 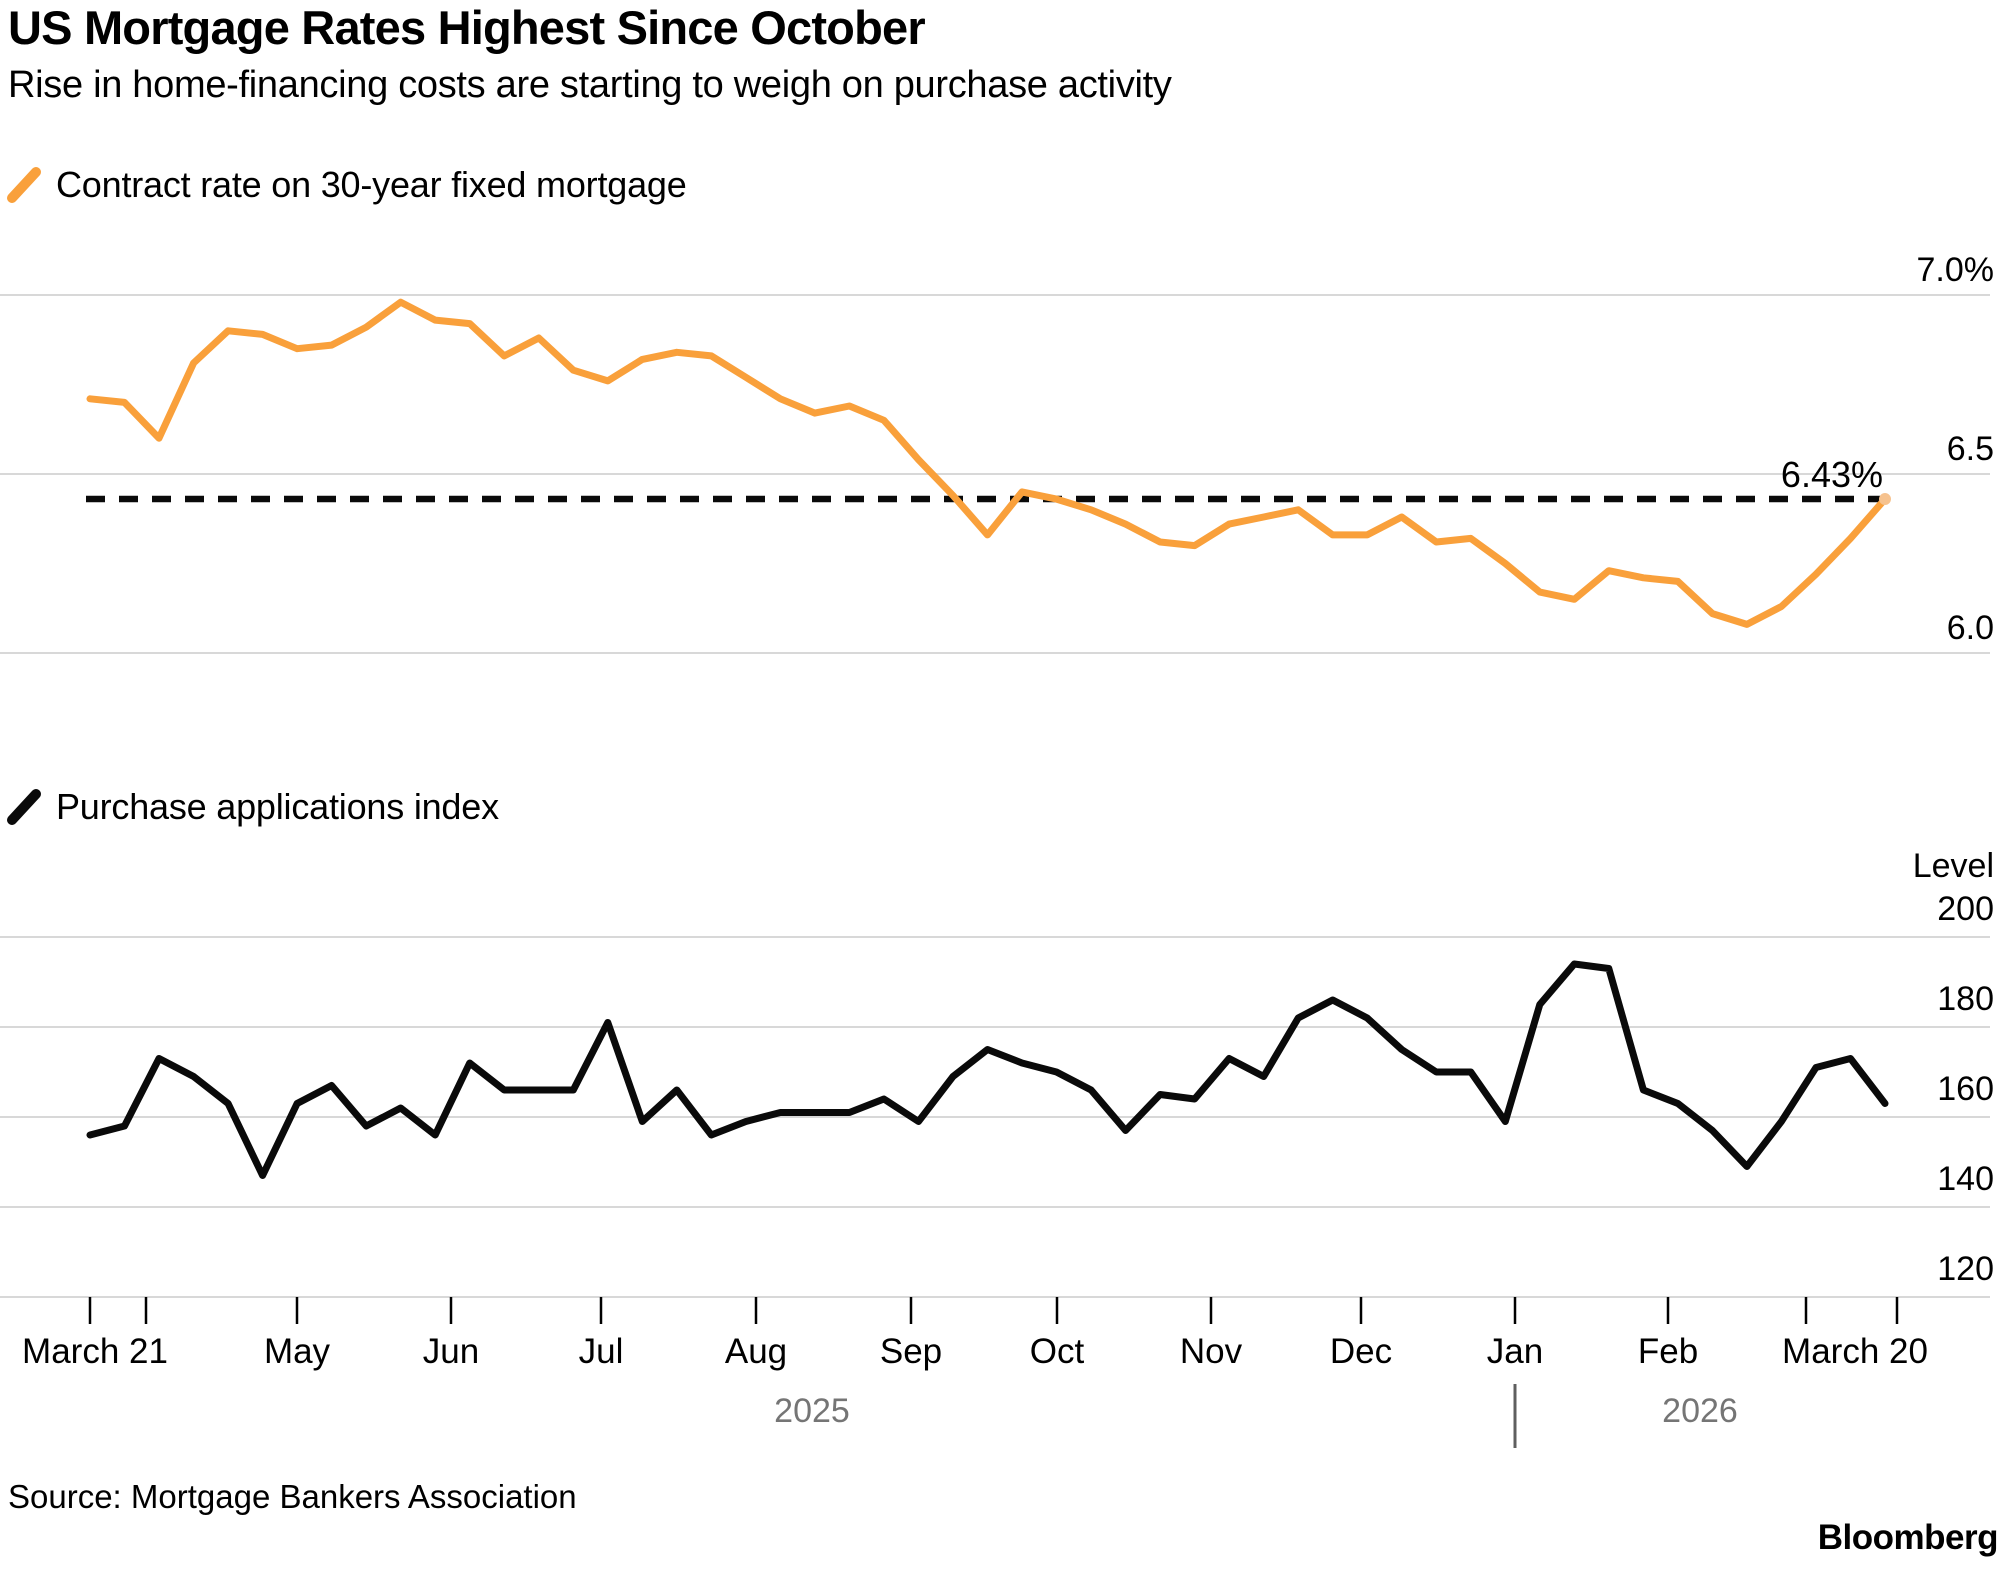 What do you see at coordinates (24, 807) in the screenshot?
I see `black-slash-icon` at bounding box center [24, 807].